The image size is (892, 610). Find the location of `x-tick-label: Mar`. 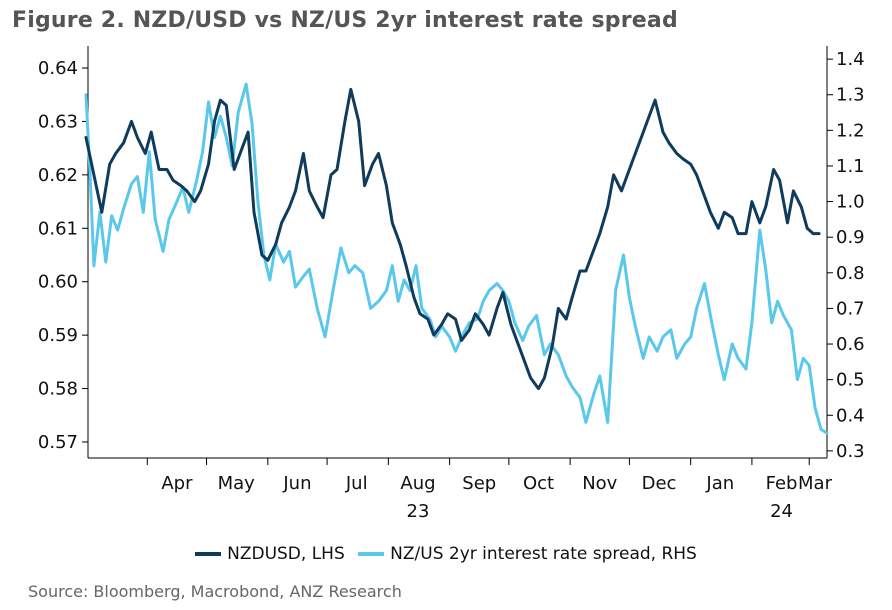

x-tick-label: Mar is located at coordinates (815, 483).